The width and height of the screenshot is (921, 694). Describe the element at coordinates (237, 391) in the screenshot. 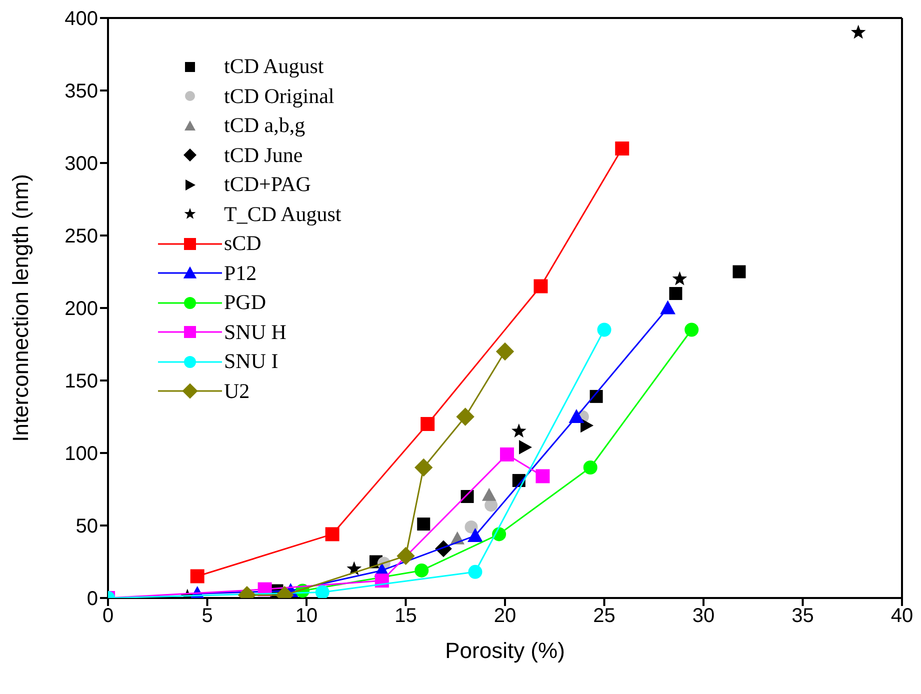

I see `legend-label: U2` at that location.